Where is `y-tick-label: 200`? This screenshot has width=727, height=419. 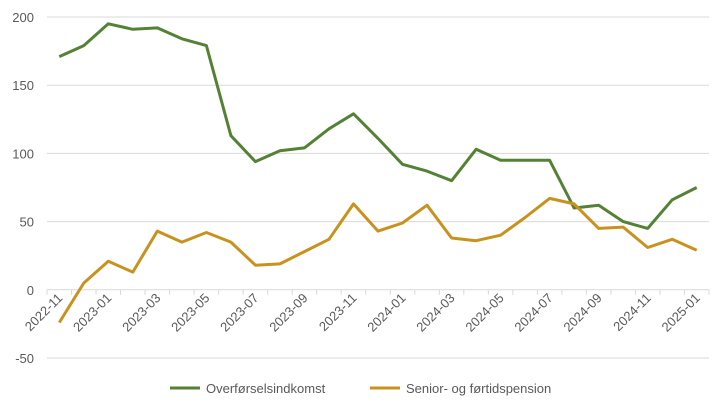
y-tick-label: 200 is located at coordinates (23, 17).